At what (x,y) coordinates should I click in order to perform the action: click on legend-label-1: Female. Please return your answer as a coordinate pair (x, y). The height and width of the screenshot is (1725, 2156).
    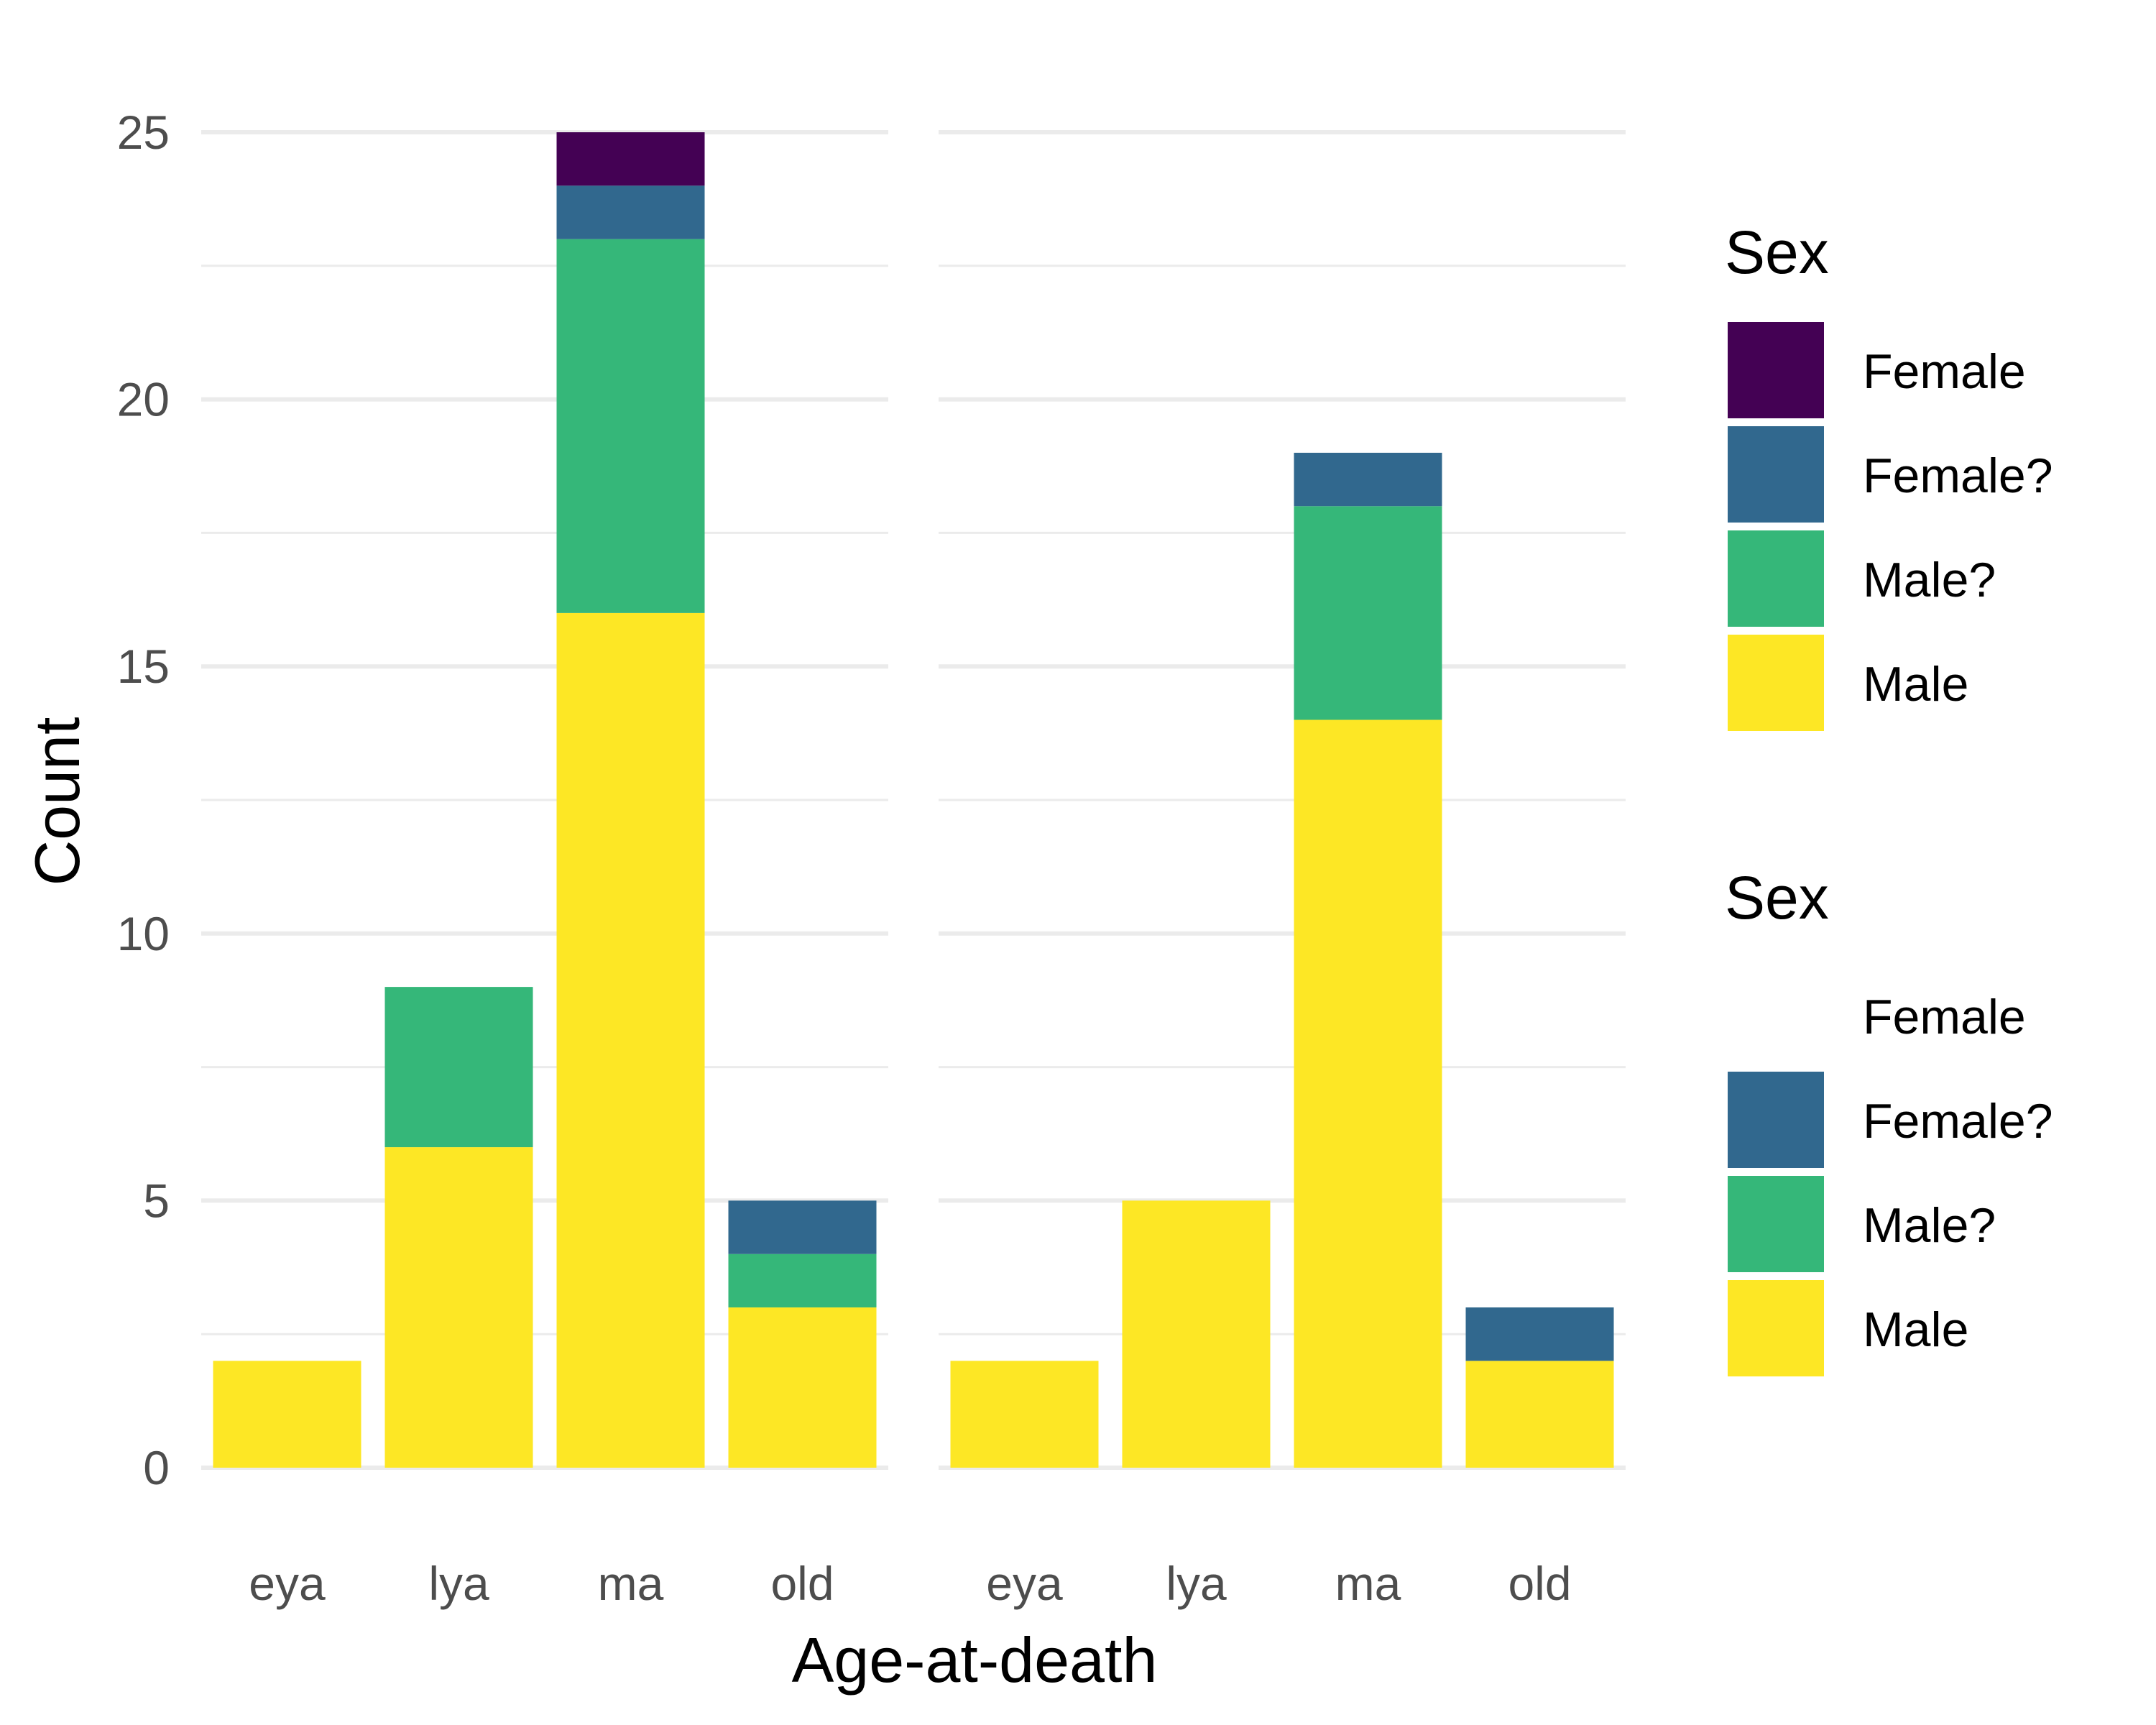
    Looking at the image, I should click on (1945, 371).